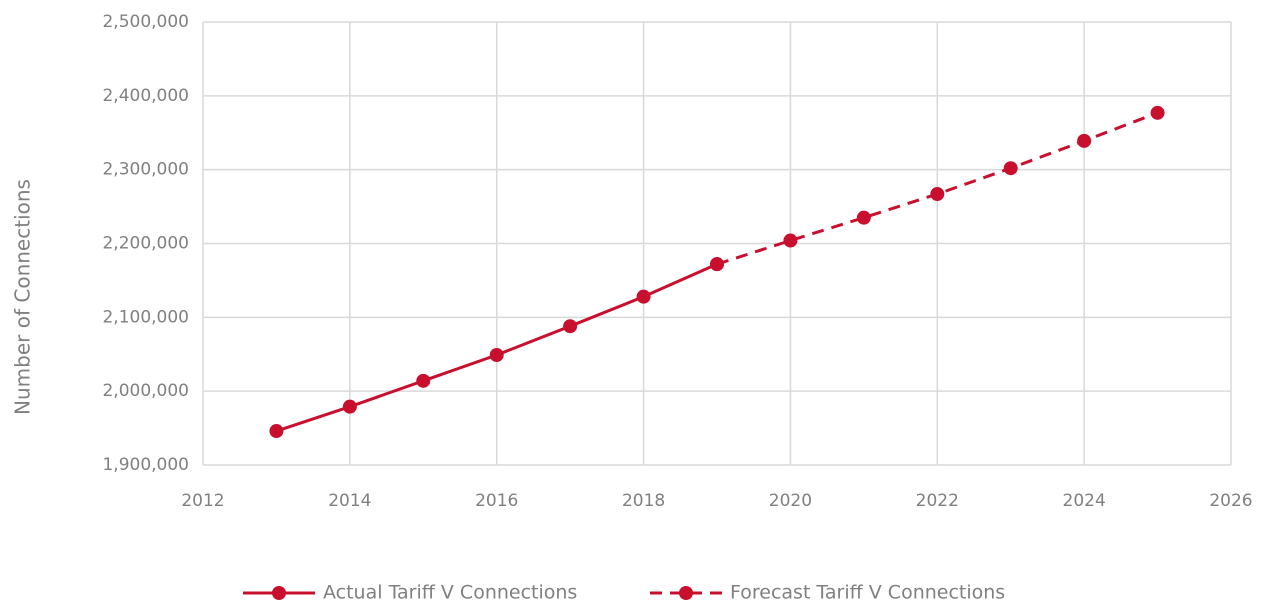  Describe the element at coordinates (867, 593) in the screenshot. I see `legend-label: Forecast Tariff V Connections` at that location.